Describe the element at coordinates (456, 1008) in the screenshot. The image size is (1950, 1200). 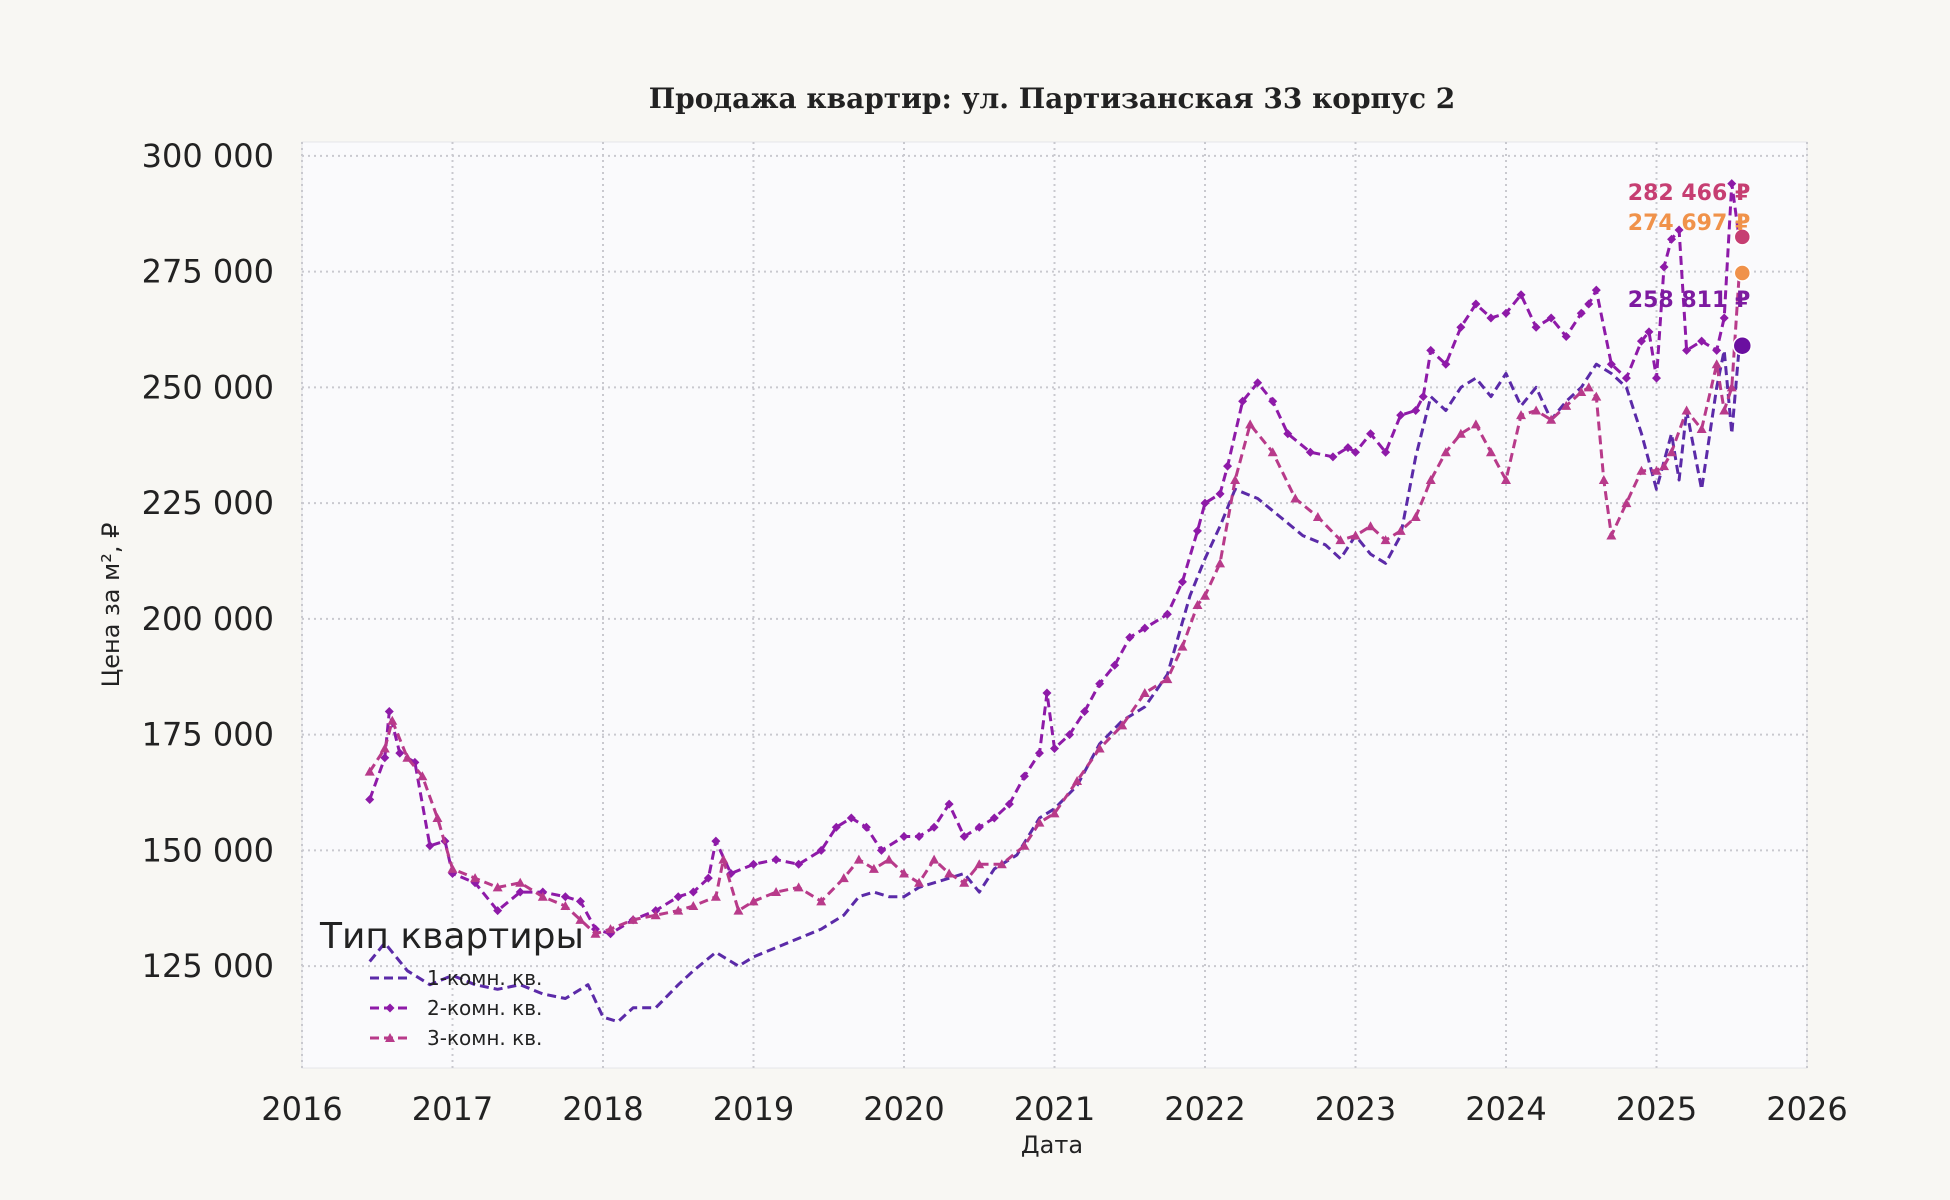
I see `legend-items: 1-комн. кв. 2-комн. кв. 3-комн. кв.` at that location.